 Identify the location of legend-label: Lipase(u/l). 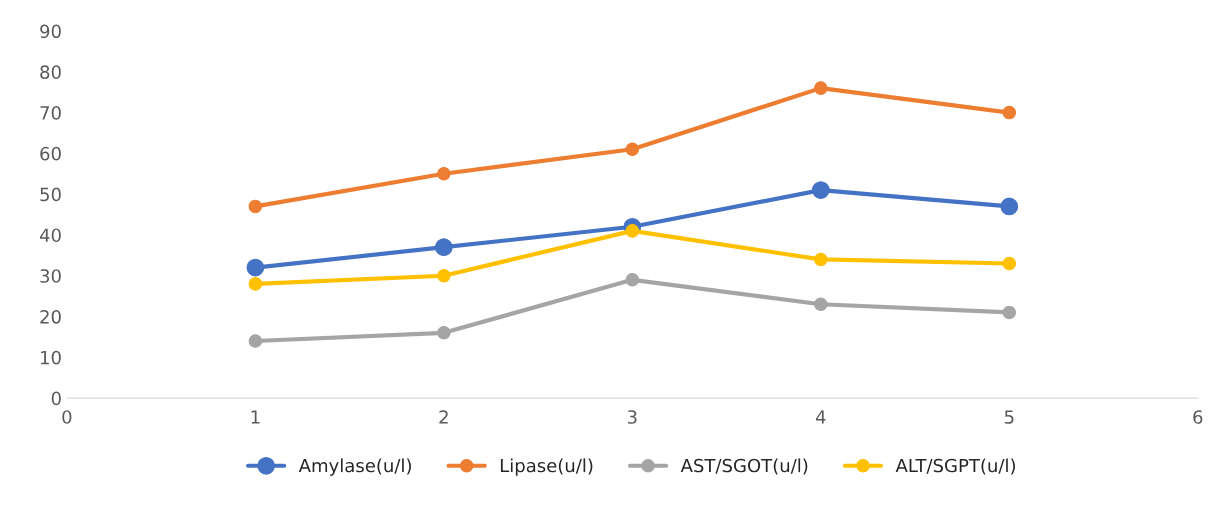
(546, 467).